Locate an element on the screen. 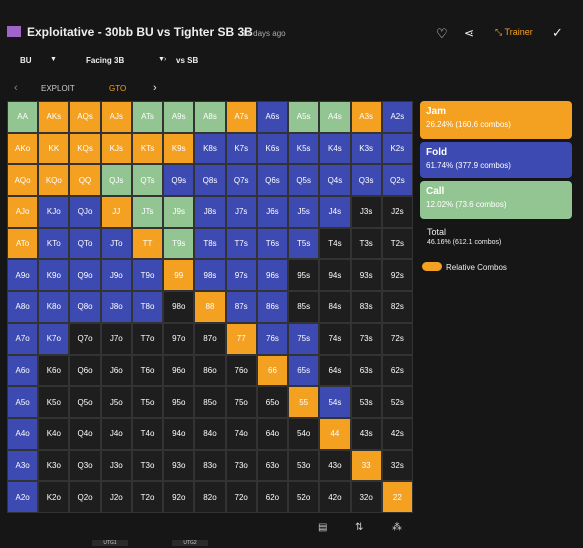 Image resolution: width=583 pixels, height=548 pixels. tab: GTO is located at coordinates (118, 88).